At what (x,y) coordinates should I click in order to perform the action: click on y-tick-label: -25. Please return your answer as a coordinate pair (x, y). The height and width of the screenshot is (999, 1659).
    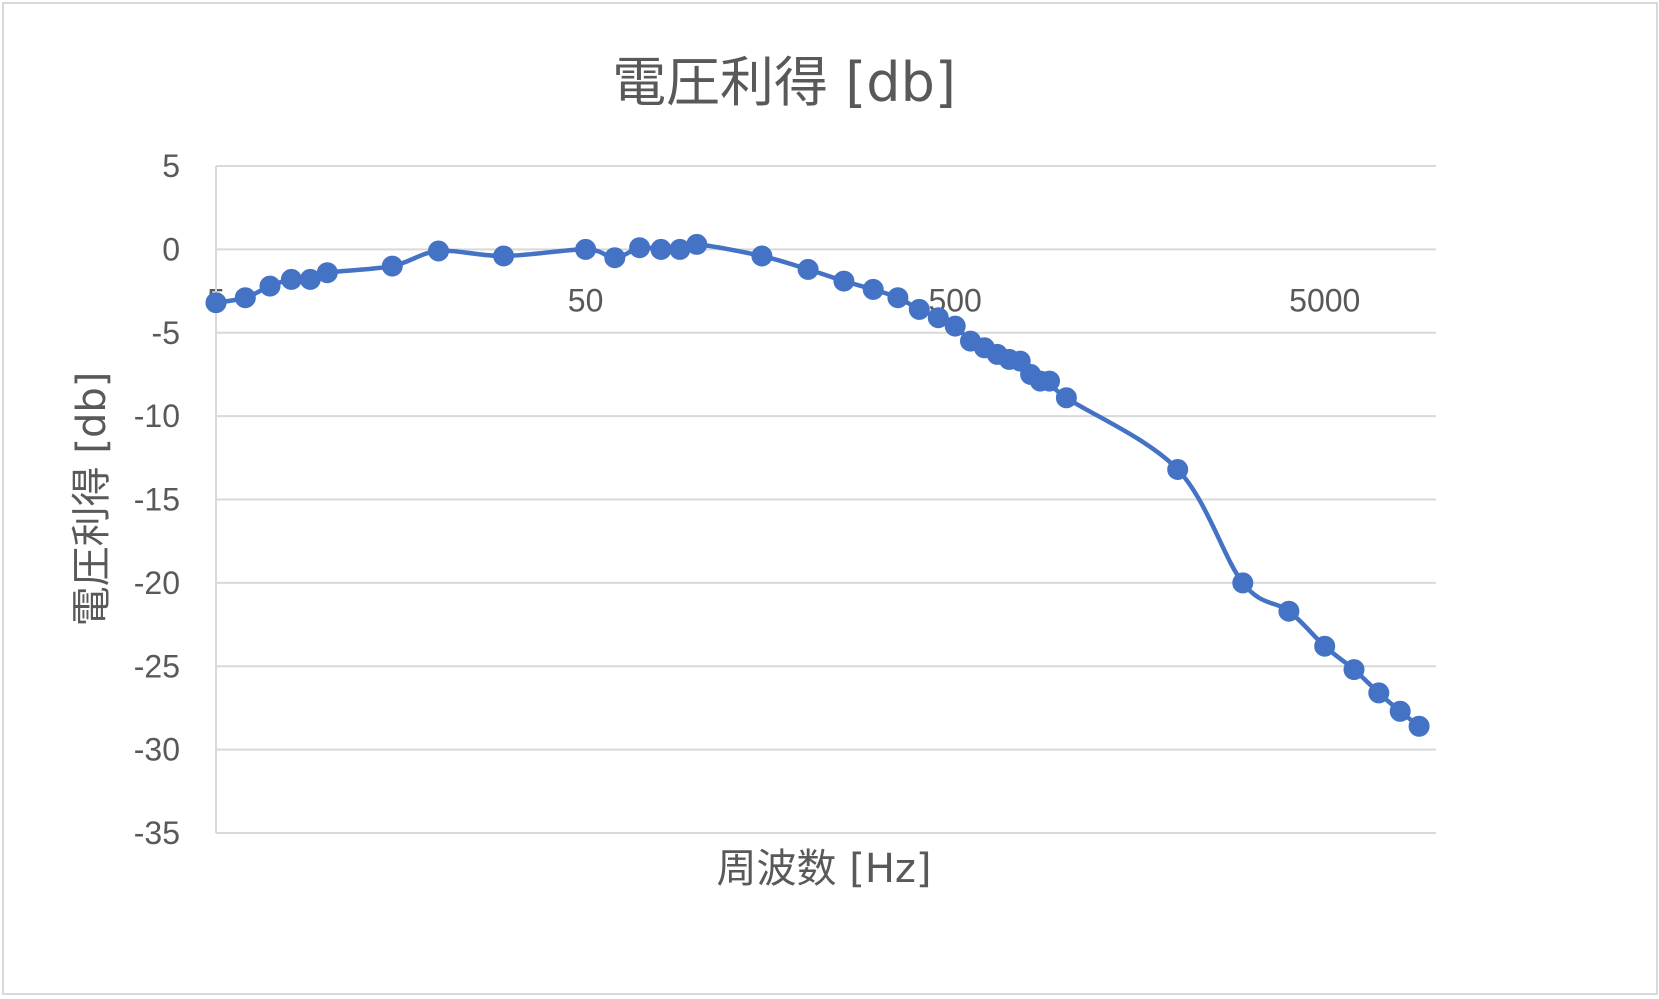
    Looking at the image, I should click on (157, 666).